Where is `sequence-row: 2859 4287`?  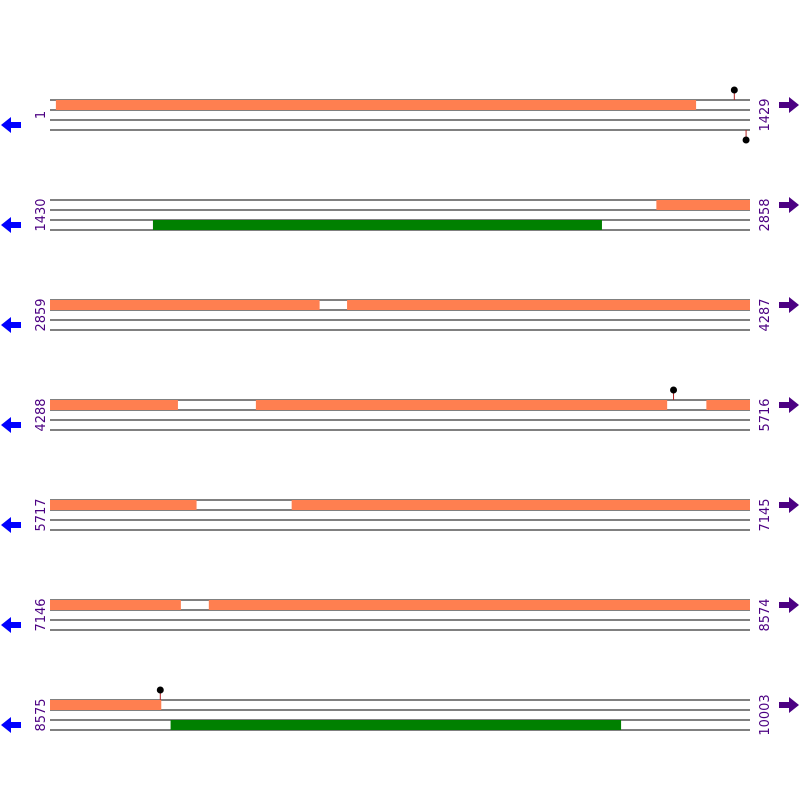 sequence-row: 2859 4287 is located at coordinates (400, 315).